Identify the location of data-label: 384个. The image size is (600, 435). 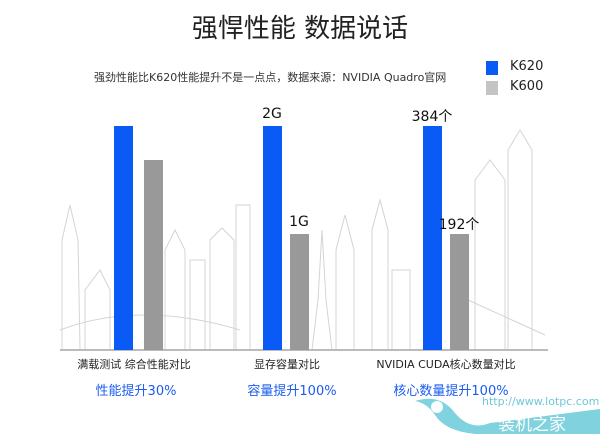
(432, 117).